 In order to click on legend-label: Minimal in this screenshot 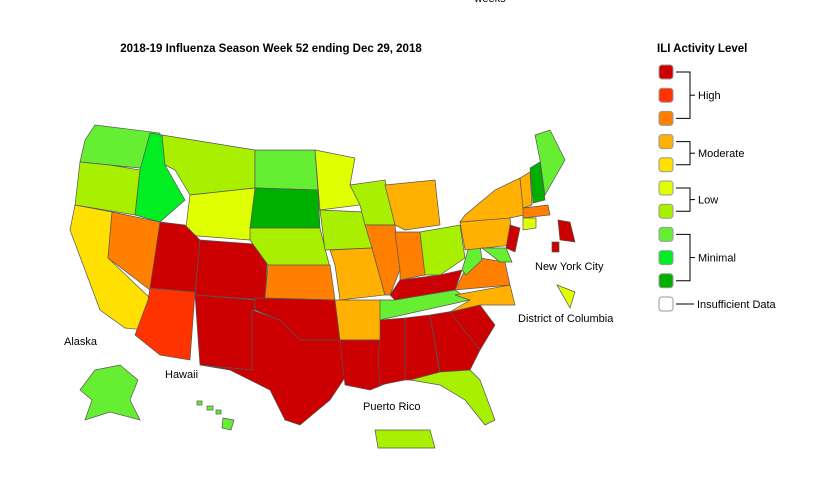, I will do `click(717, 259)`.